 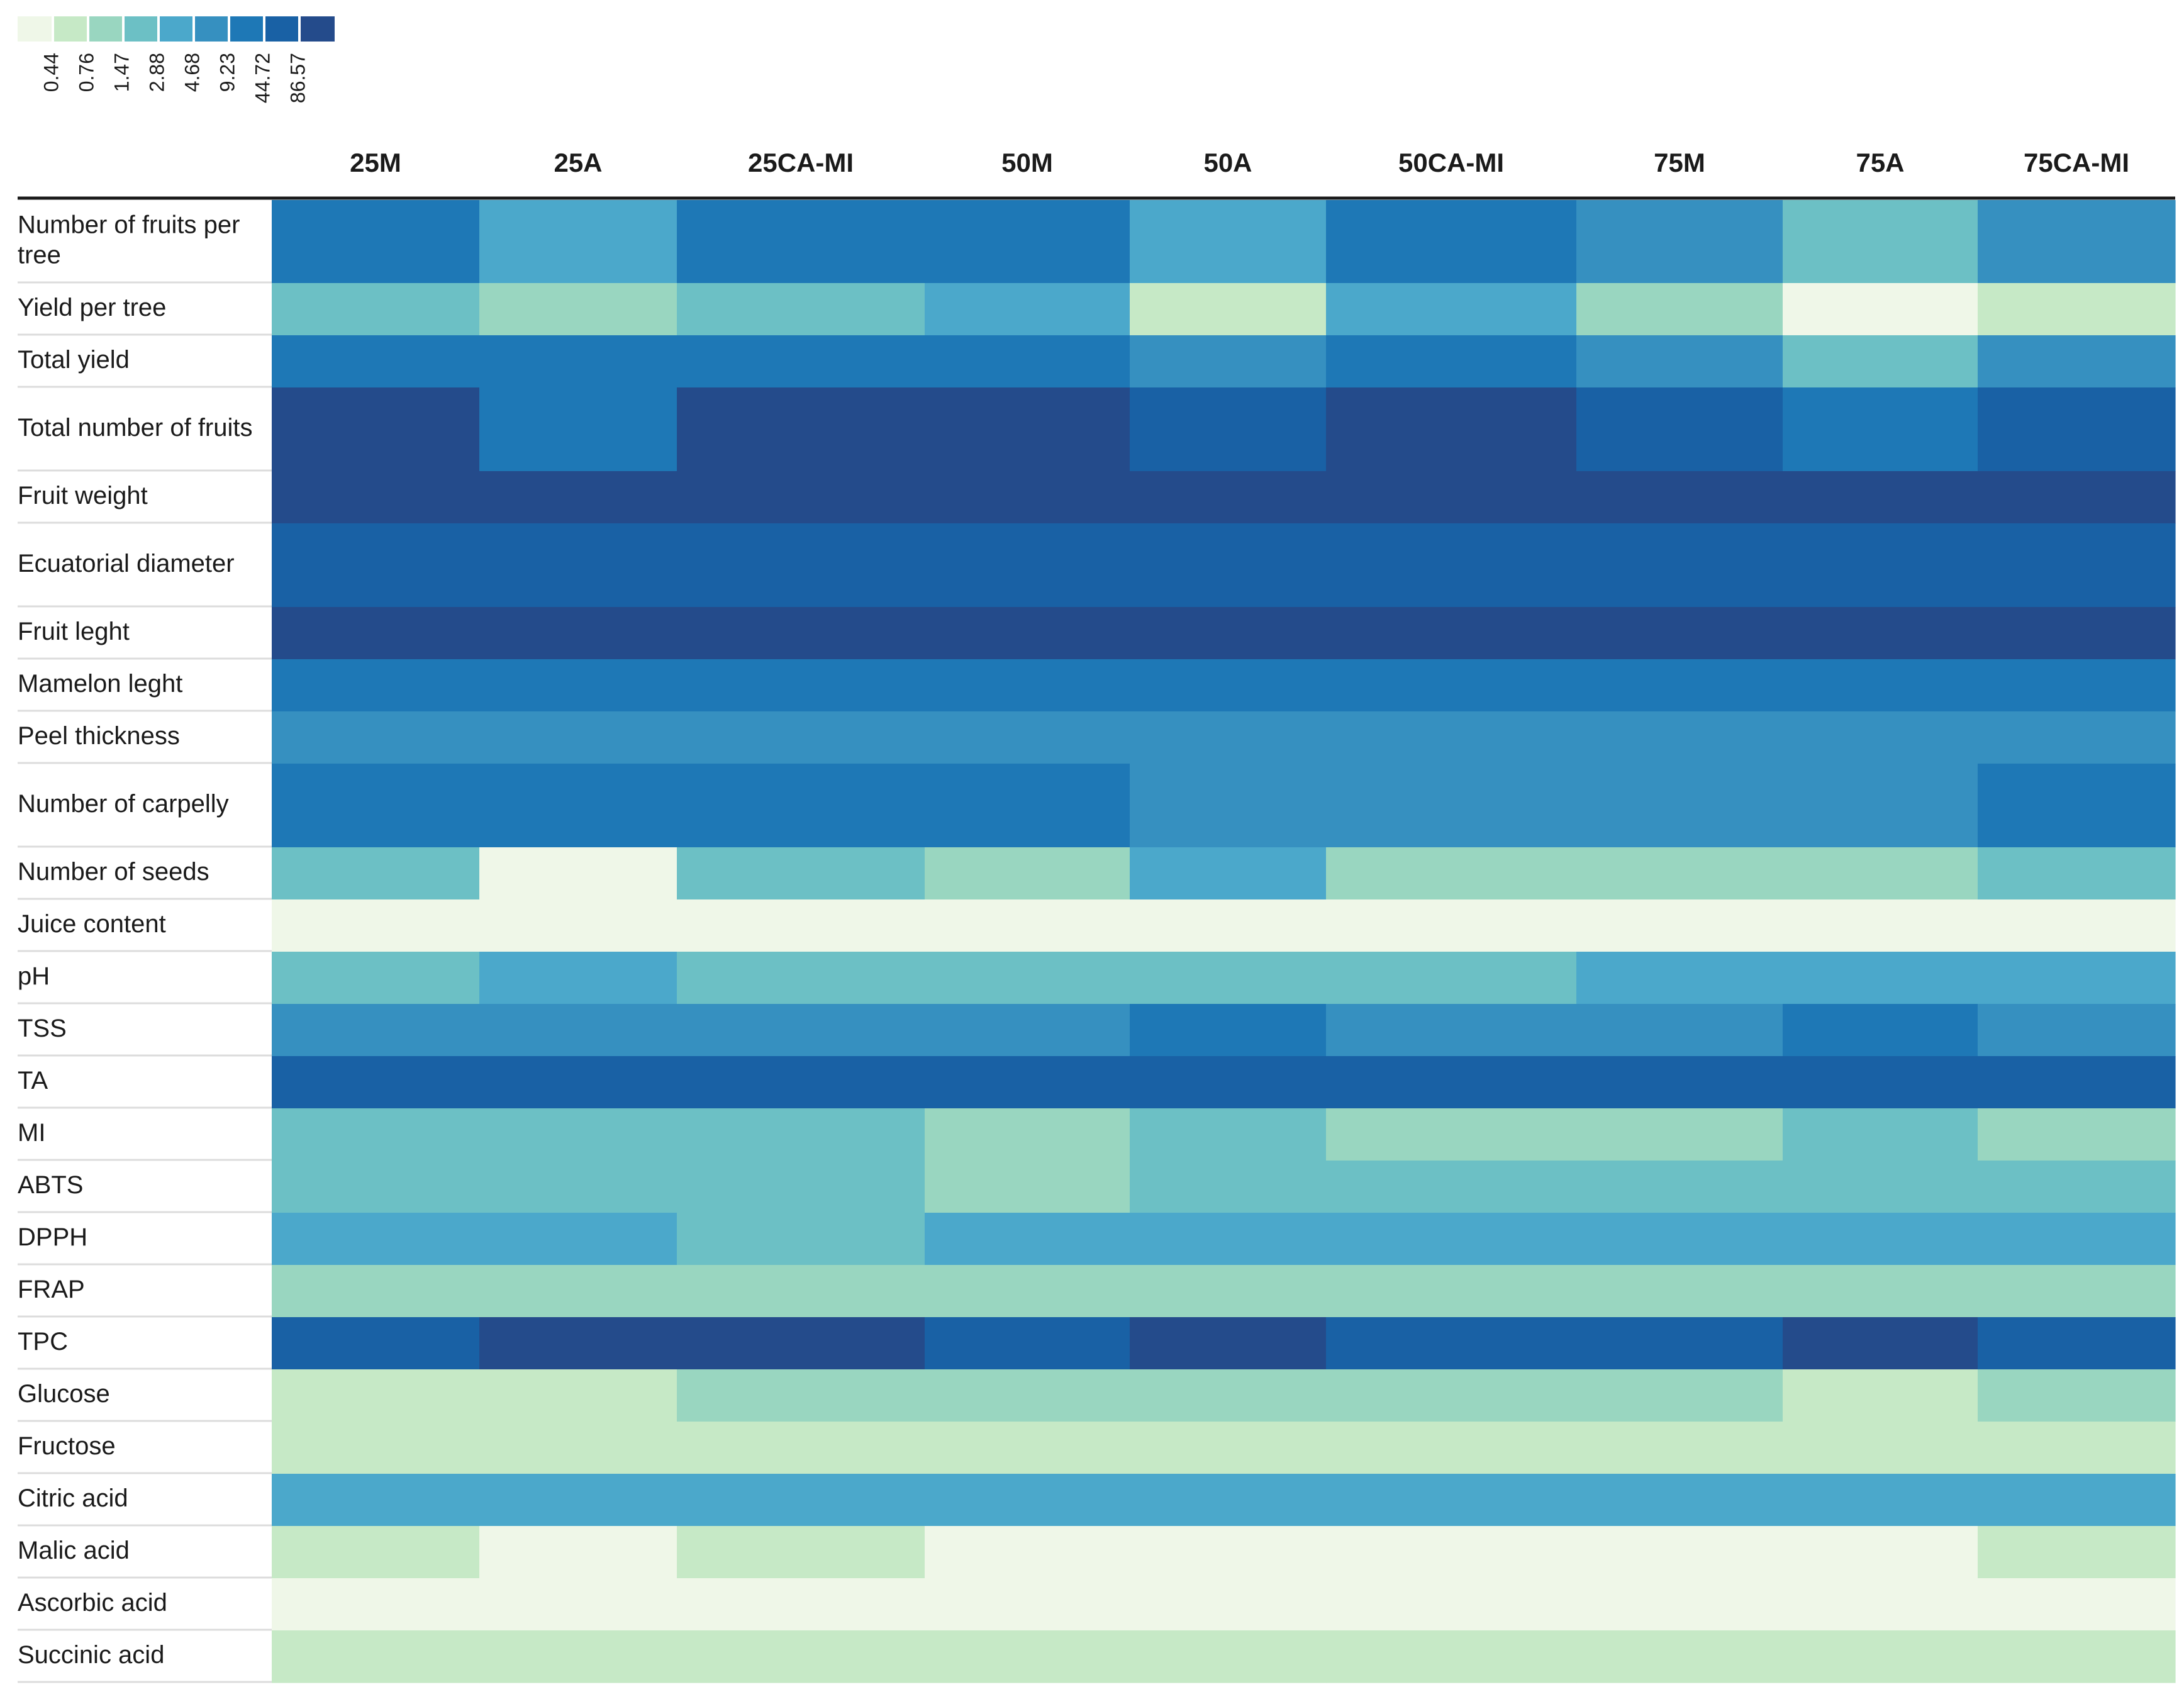 What do you see at coordinates (51, 1289) in the screenshot?
I see `row-label: FRAP` at bounding box center [51, 1289].